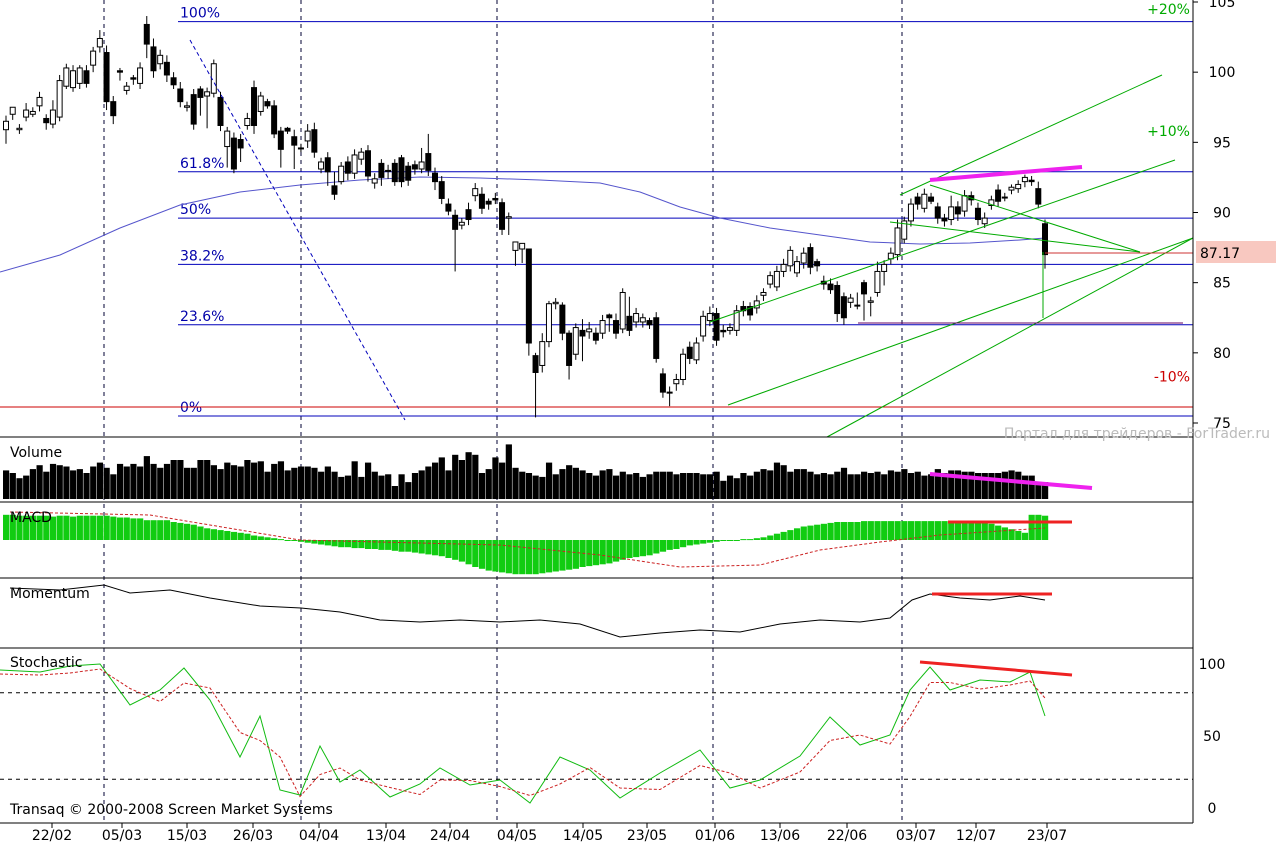 This screenshot has width=1276, height=845. I want to click on last-price-label: 87.17, so click(1220, 254).